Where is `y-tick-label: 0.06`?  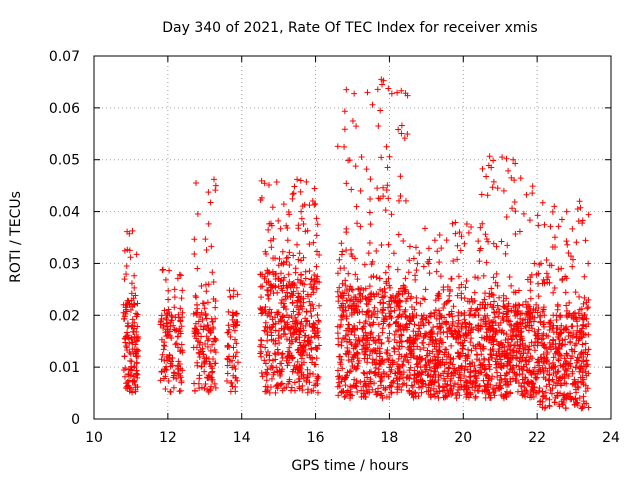
y-tick-label: 0.06 is located at coordinates (64, 109).